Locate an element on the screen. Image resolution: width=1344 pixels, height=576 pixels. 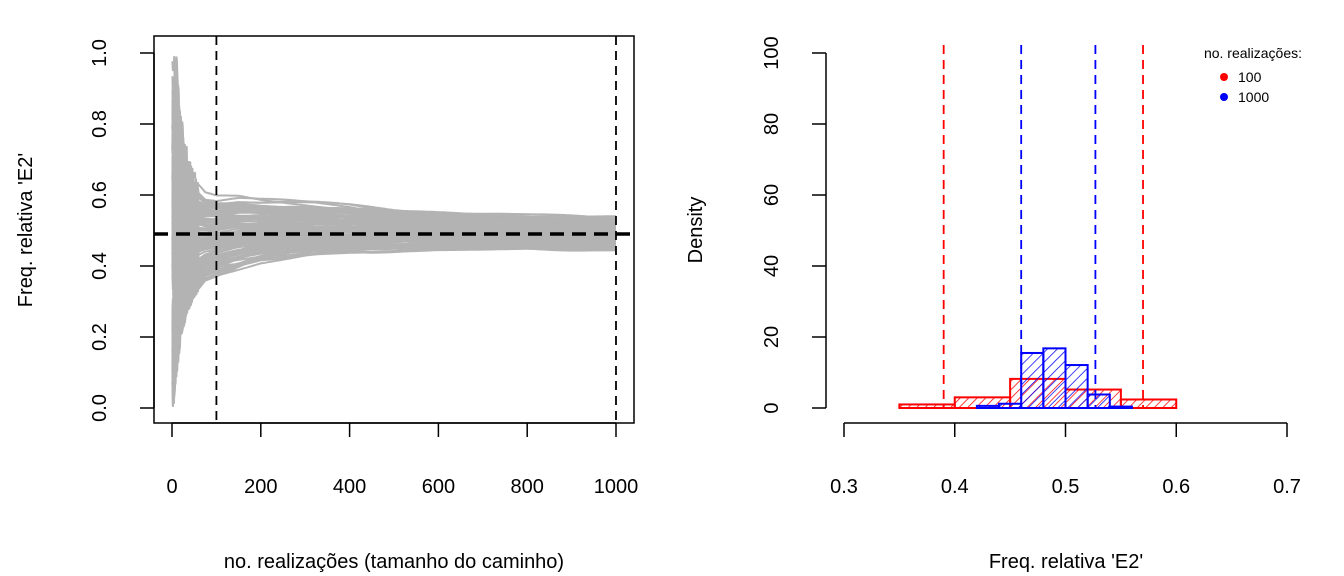
x-axis: 0 200 400 600 800 1000 is located at coordinates (402, 460).